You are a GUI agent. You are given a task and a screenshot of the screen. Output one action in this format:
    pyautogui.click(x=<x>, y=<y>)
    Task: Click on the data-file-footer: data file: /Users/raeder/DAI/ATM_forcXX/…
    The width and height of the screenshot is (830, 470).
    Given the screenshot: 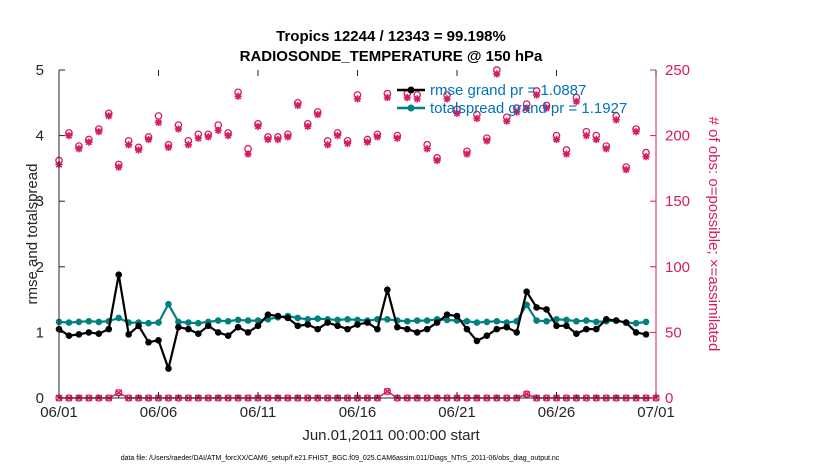 What is the action you would take?
    pyautogui.click(x=340, y=458)
    